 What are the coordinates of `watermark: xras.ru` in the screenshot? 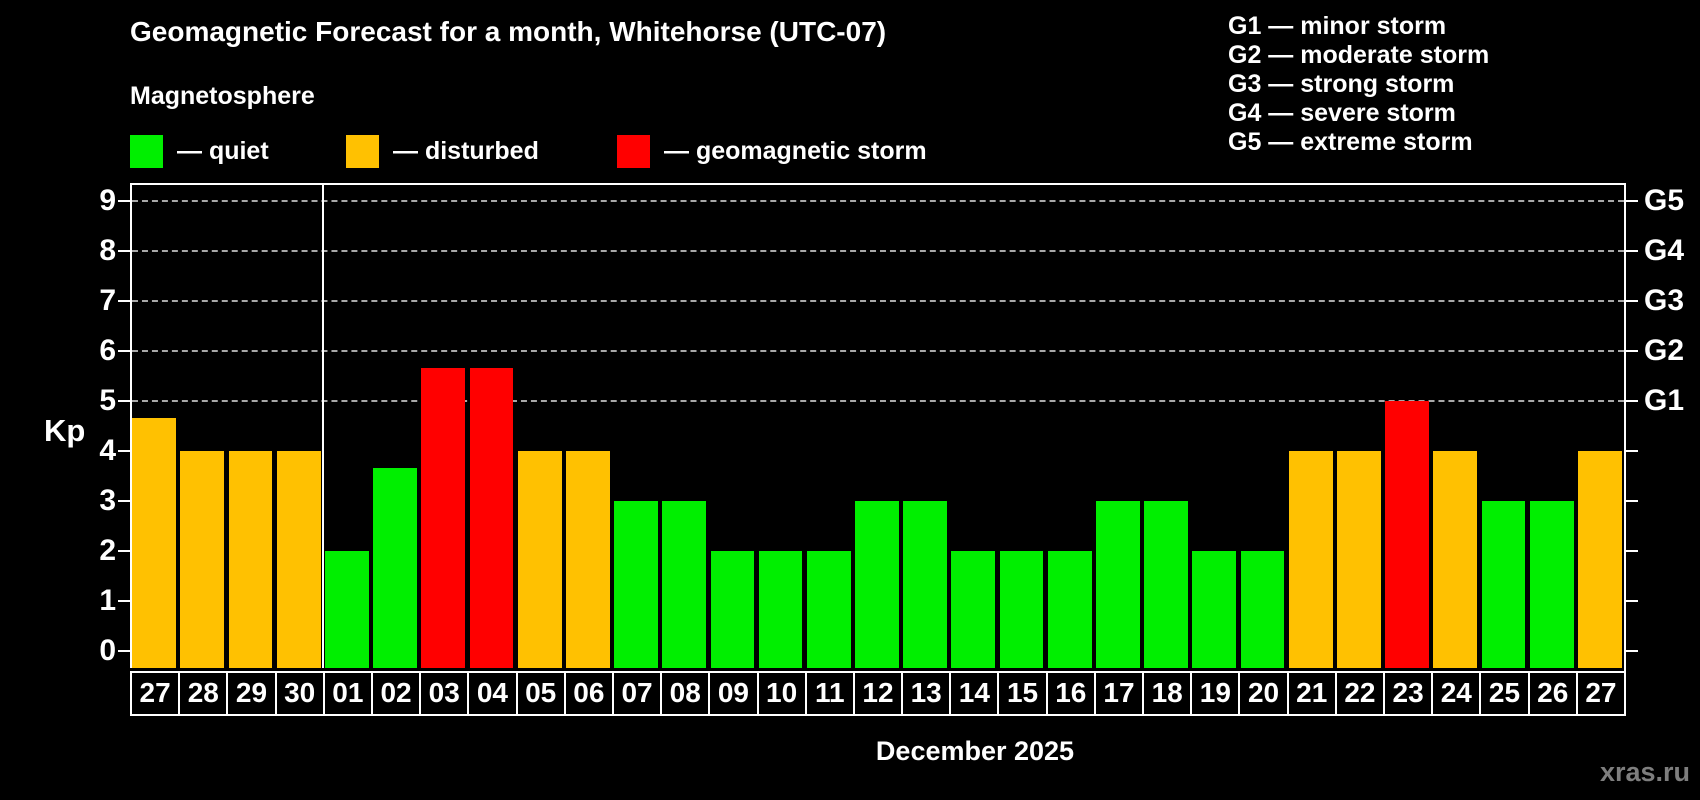 It's located at (1644, 772).